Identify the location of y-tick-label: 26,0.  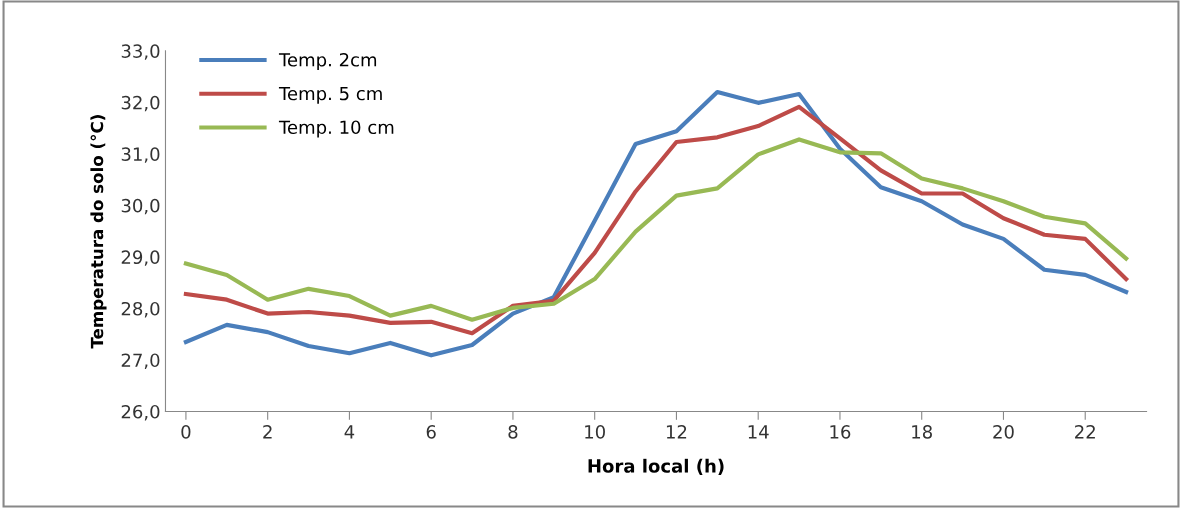
(140, 412).